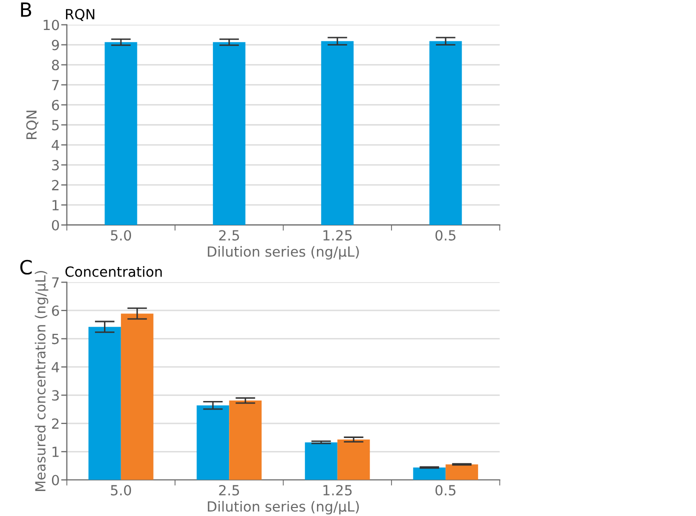 The height and width of the screenshot is (516, 696). I want to click on chart-title: RQN, so click(80, 15).